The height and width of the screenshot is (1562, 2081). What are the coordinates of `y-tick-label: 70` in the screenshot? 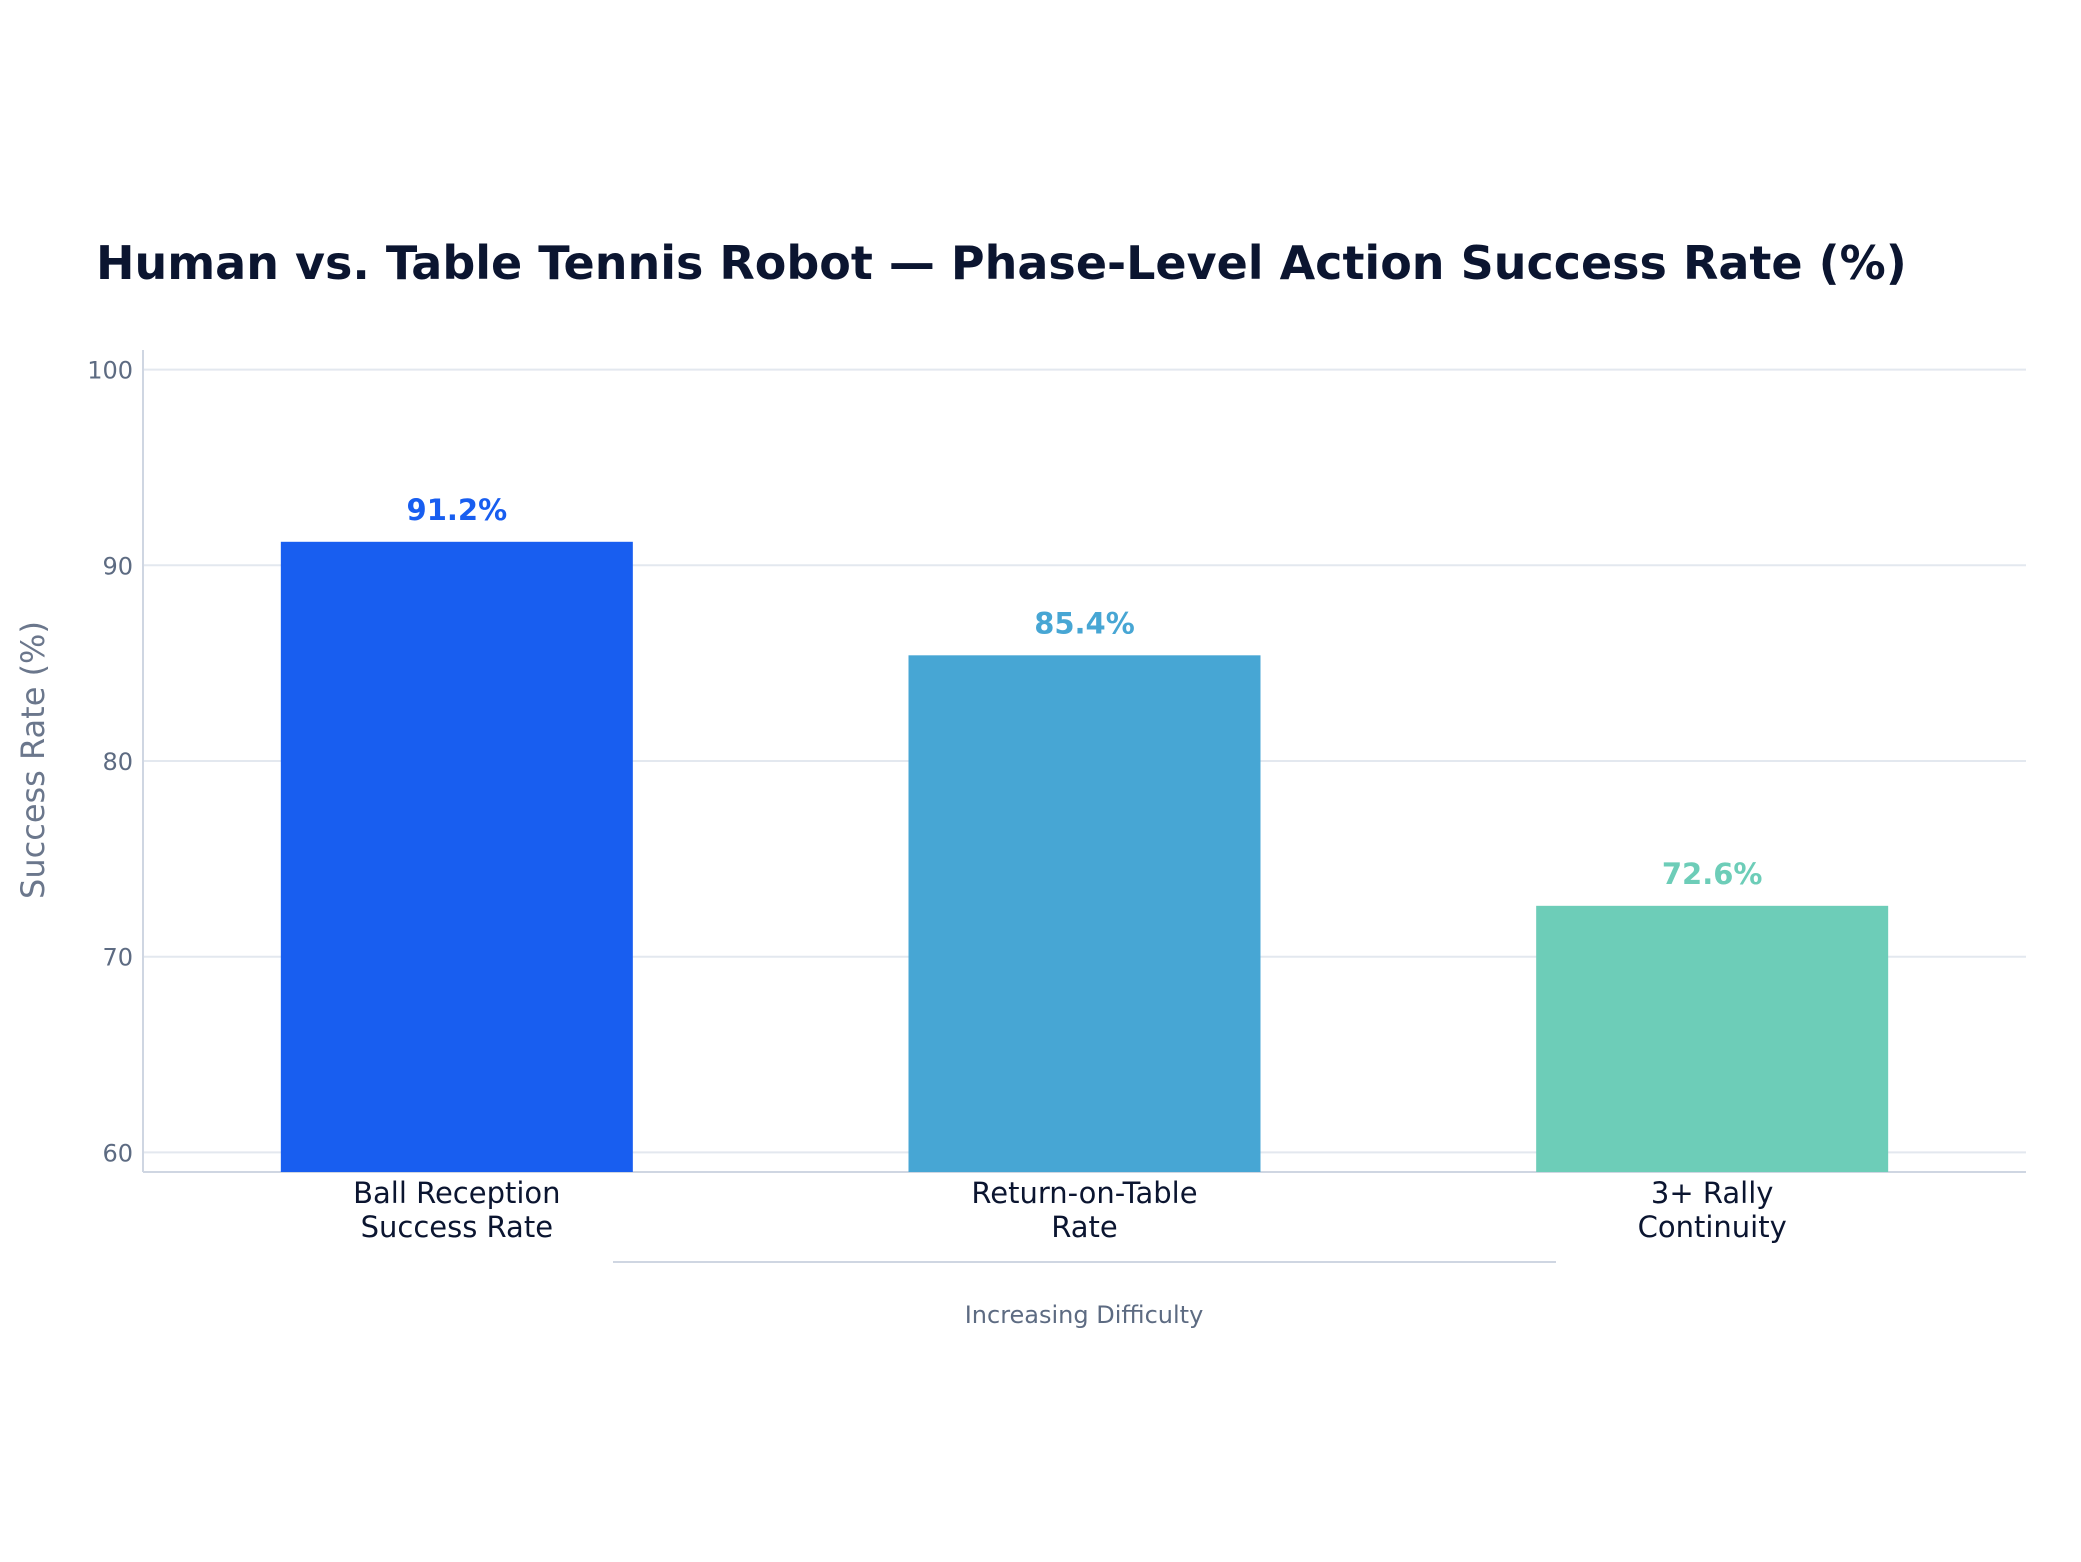 It's located at (117, 958).